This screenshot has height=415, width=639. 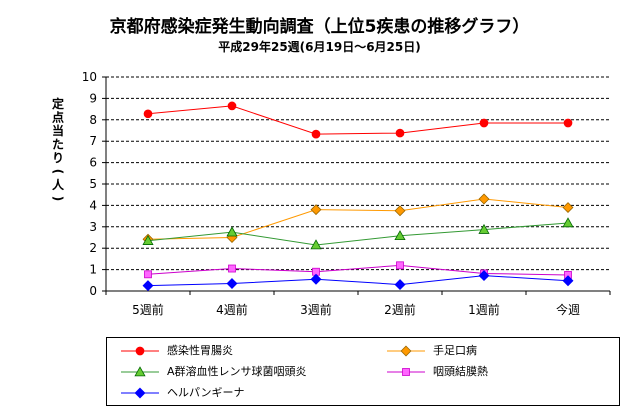 I want to click on y-tick-label: 2, so click(x=93, y=248).